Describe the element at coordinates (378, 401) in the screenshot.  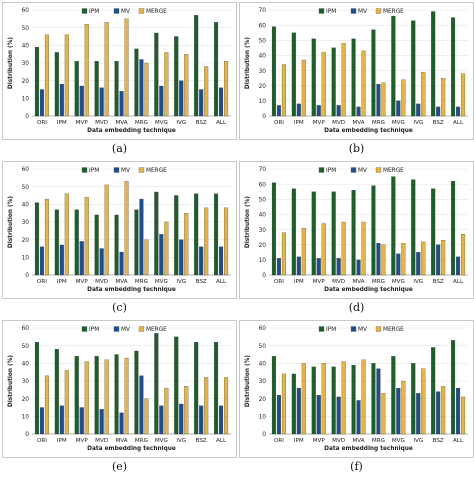
I see `bar-mv-mrg` at that location.